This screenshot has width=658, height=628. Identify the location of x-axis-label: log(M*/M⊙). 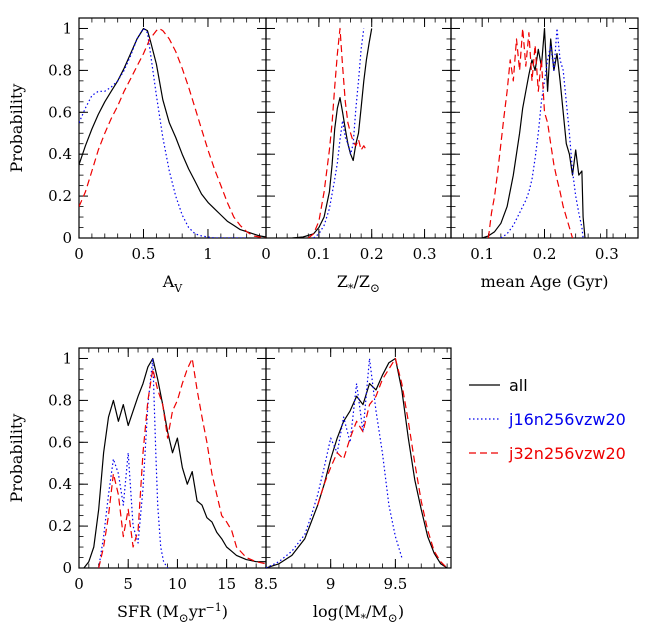
(358, 613).